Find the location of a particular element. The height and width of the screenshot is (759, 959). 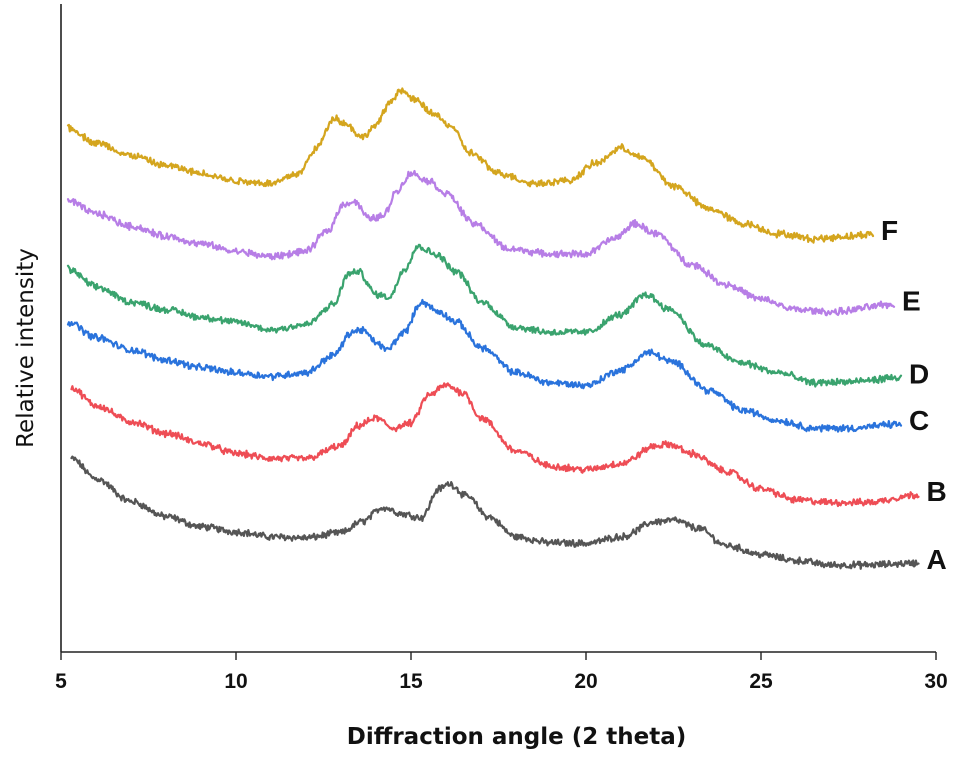

series-label-f: F is located at coordinates (889, 230).